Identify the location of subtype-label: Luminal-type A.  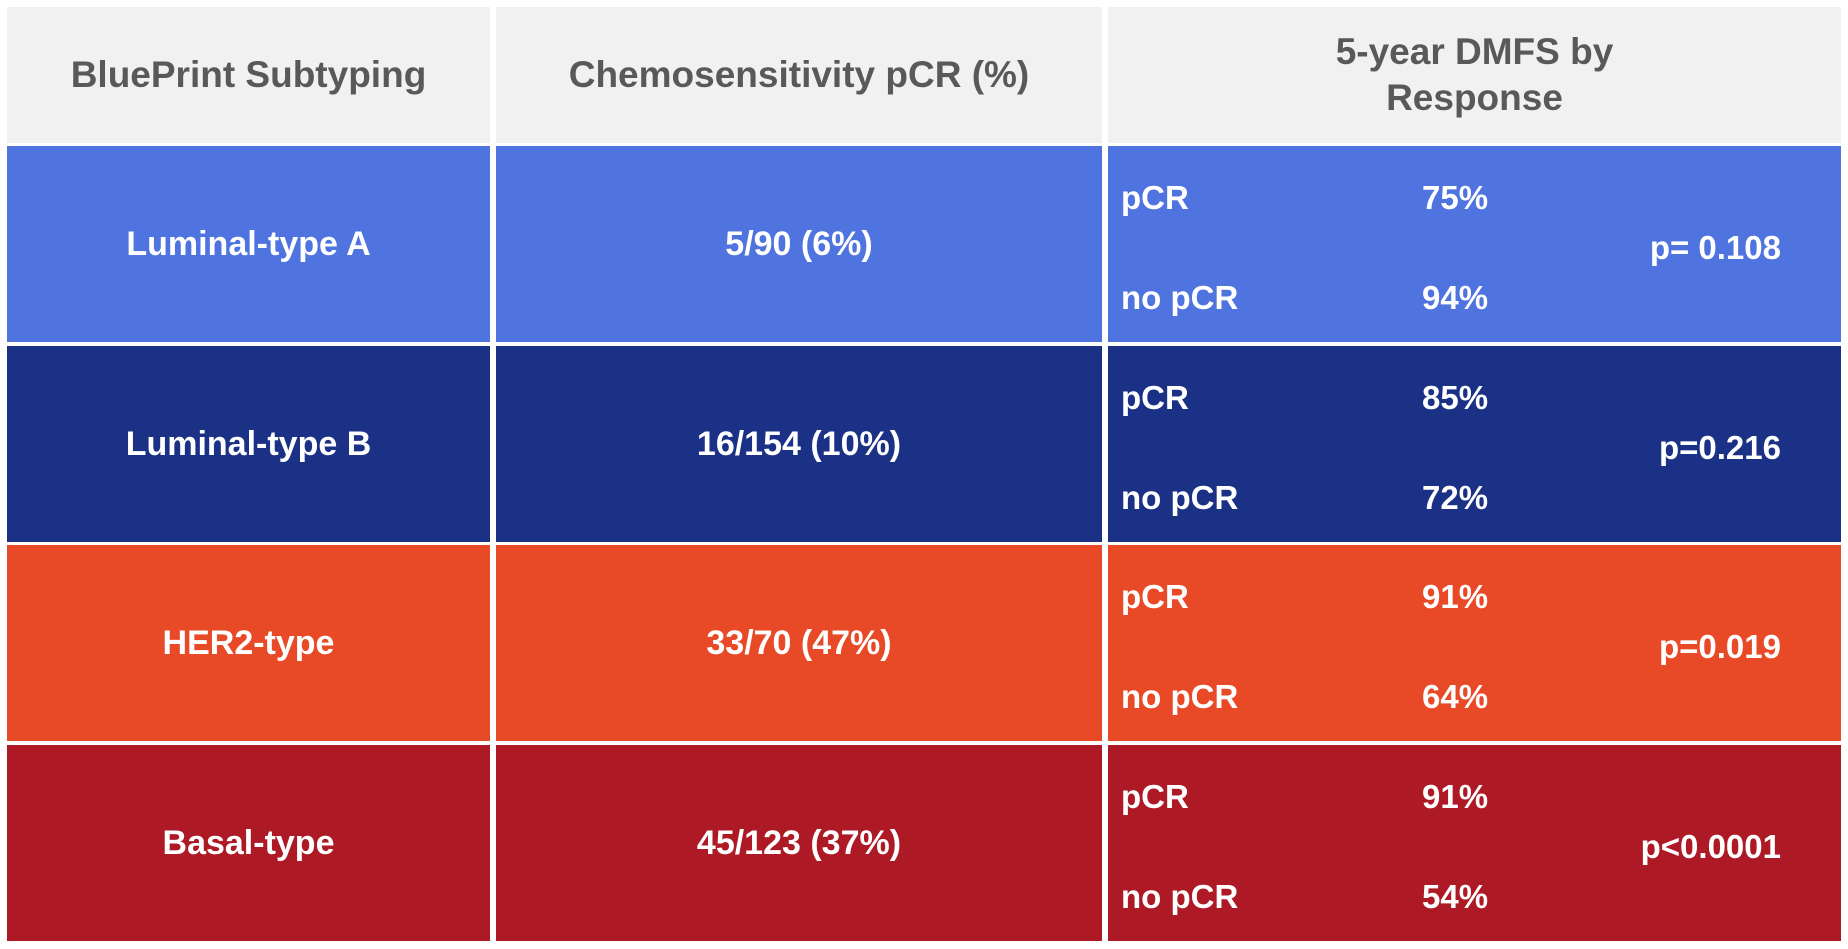
(248, 243).